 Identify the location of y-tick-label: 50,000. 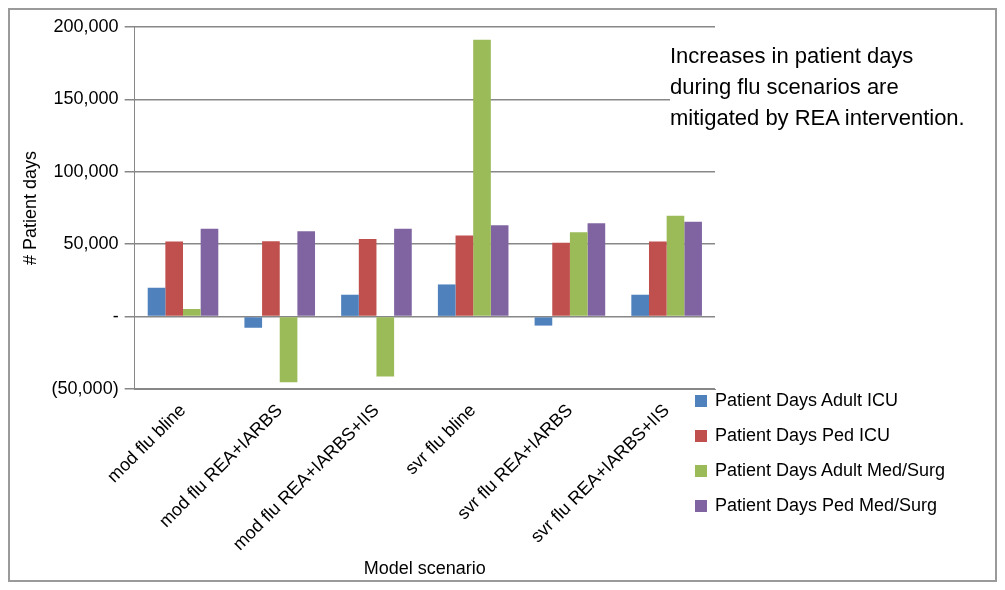
(91, 243).